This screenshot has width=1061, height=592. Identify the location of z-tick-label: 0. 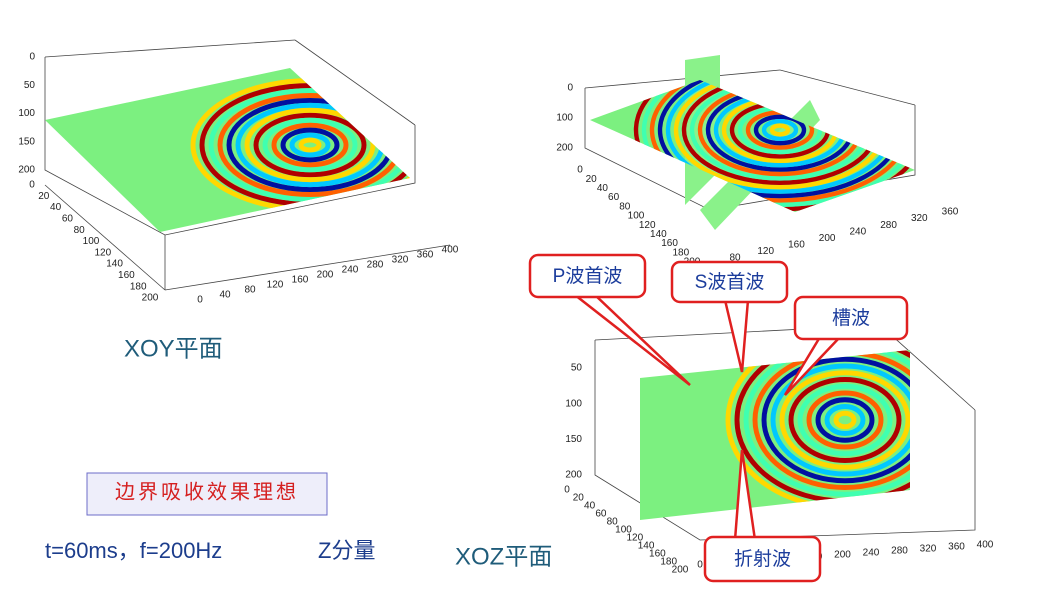
(570, 88).